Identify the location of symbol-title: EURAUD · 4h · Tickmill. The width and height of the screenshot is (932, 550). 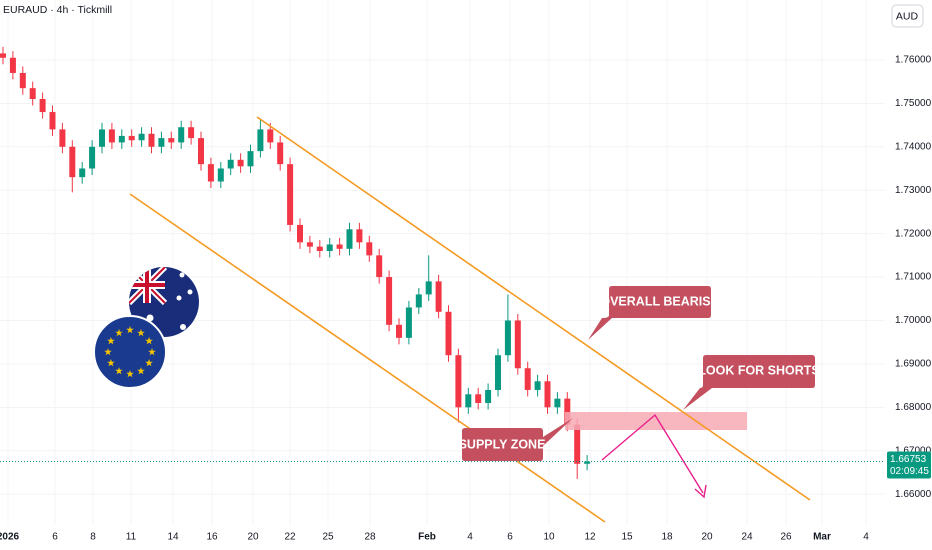
(57, 10).